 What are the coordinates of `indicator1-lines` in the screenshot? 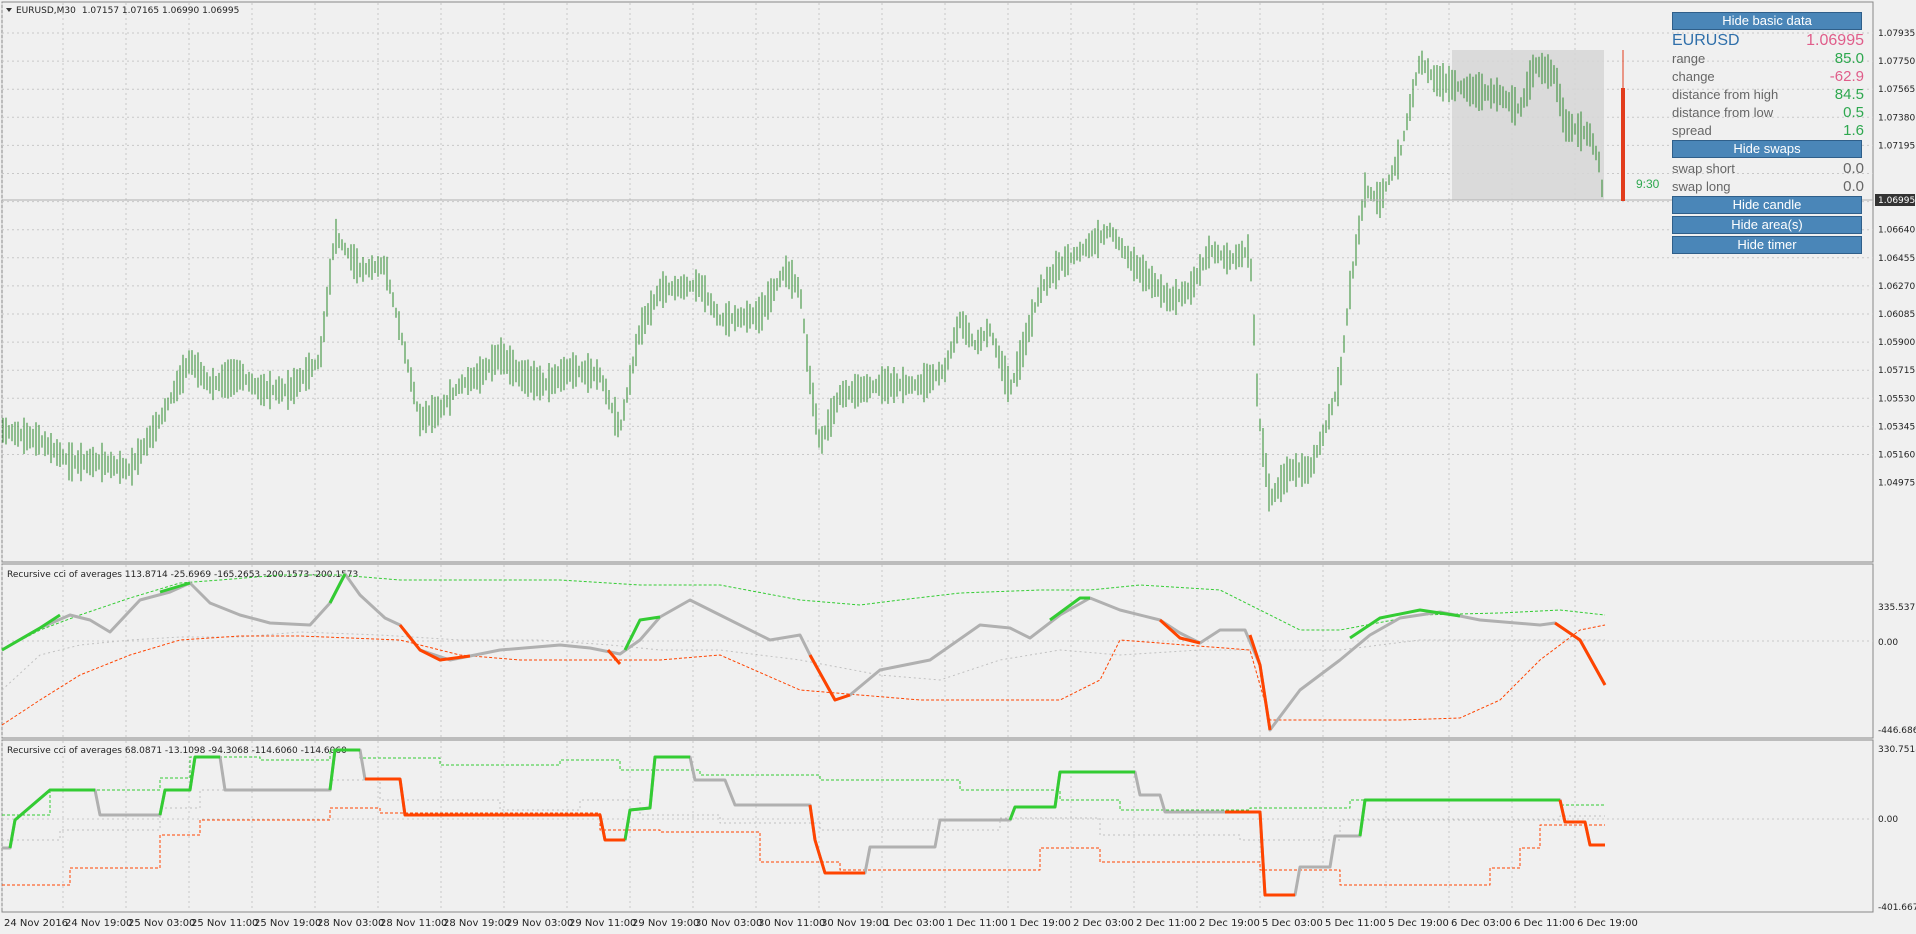 It's located at (804, 652).